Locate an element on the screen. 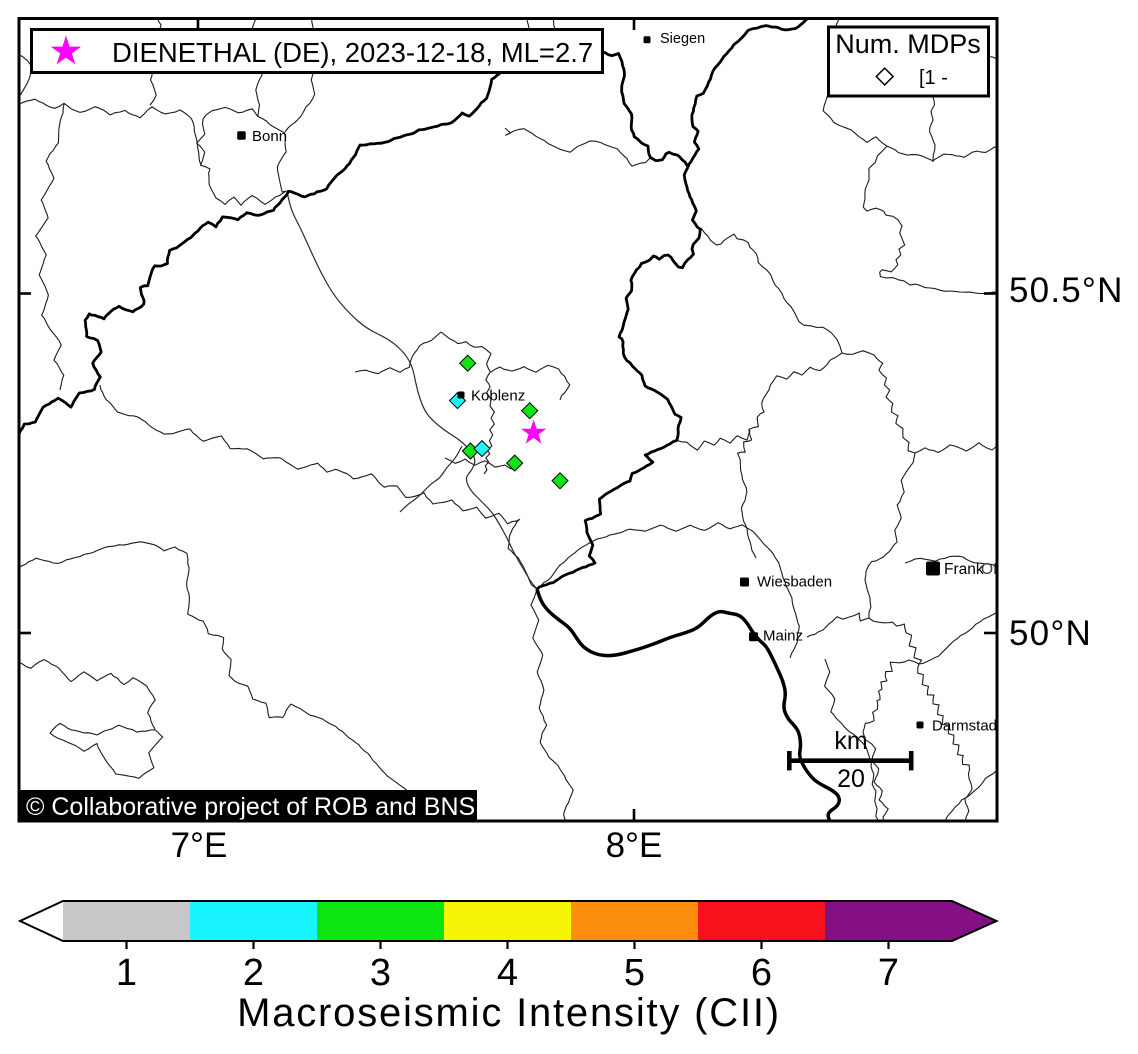 The image size is (1138, 1054). svg-text: km is located at coordinates (850, 741).